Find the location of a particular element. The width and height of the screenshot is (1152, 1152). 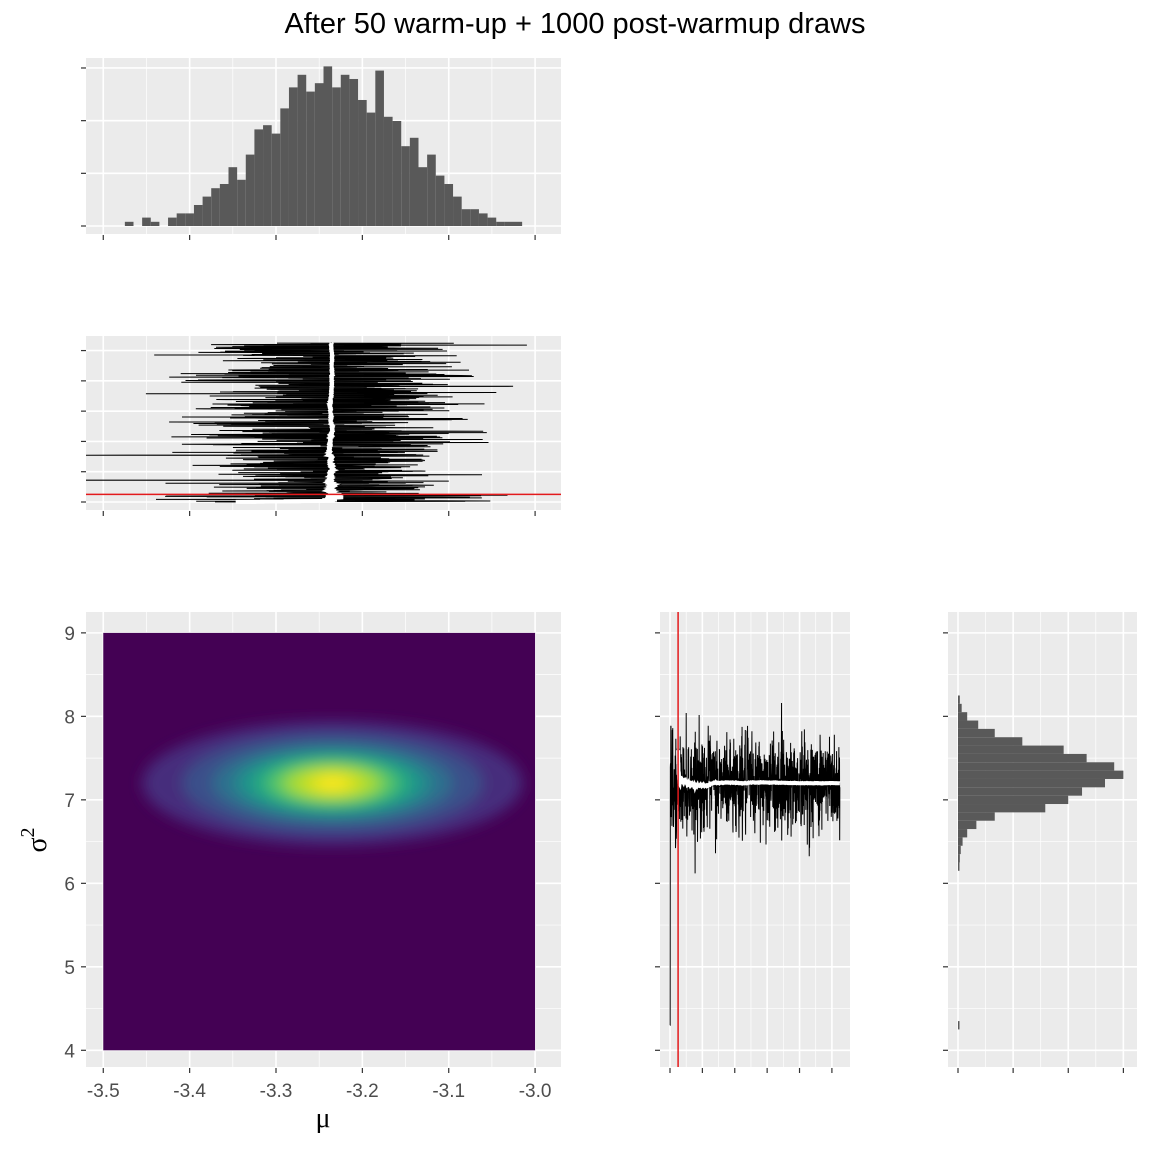

mu-trace-ticks is located at coordinates (308, 432).